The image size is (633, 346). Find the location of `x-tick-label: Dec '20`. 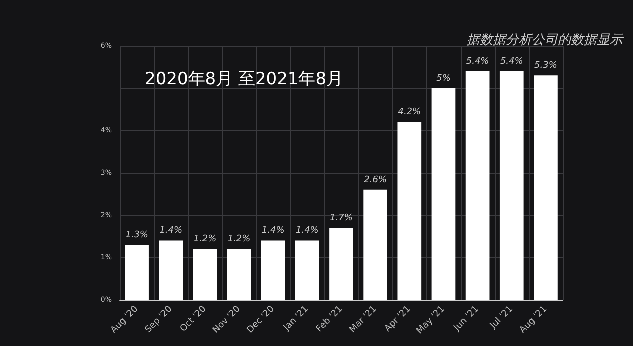

x-tick-label: Dec '20 is located at coordinates (262, 320).